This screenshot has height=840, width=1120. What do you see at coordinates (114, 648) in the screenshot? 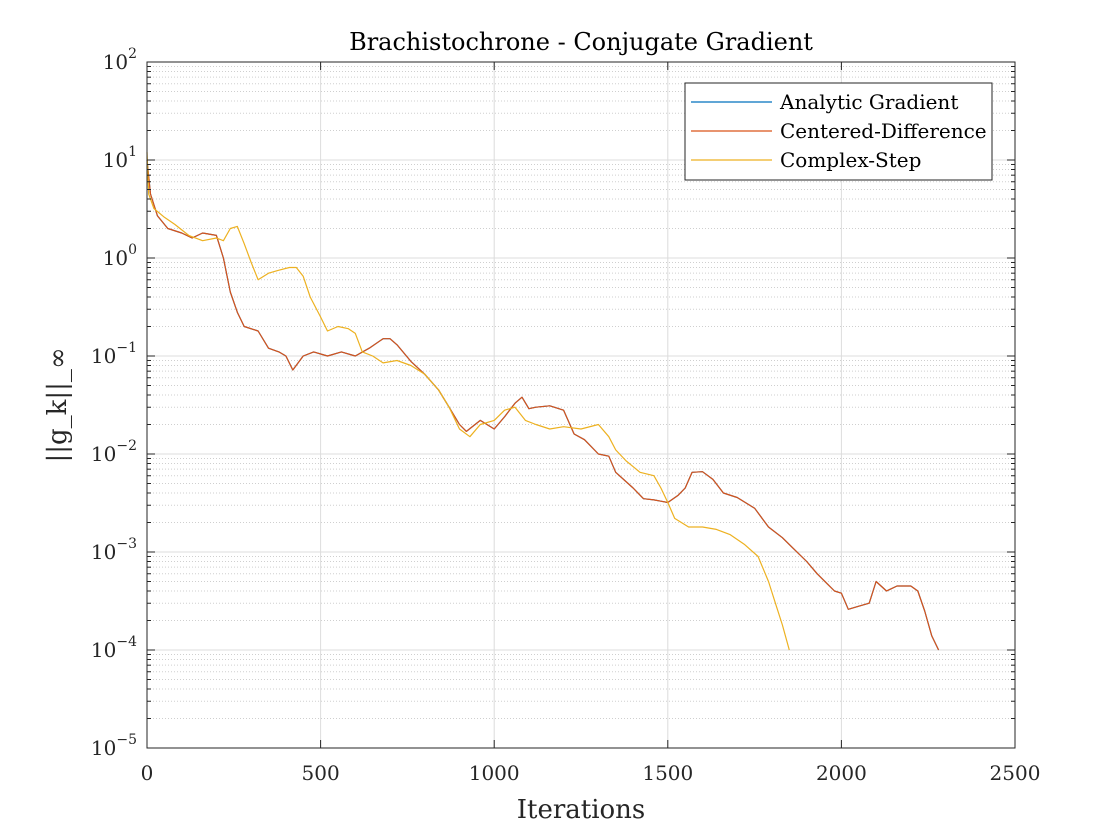
I see `y-tick-label: 10⁻⁴` at bounding box center [114, 648].